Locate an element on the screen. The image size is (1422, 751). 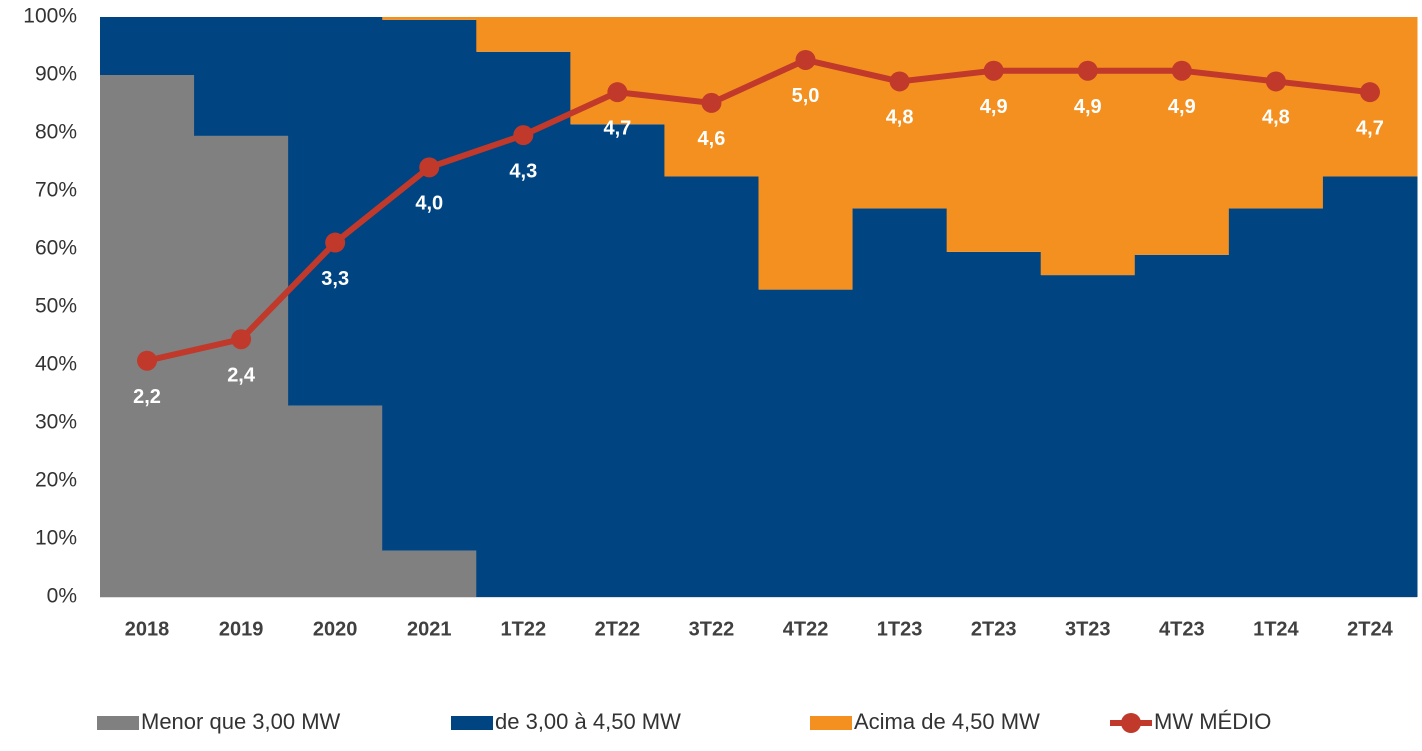
data-label: 2,2 is located at coordinates (147, 397).